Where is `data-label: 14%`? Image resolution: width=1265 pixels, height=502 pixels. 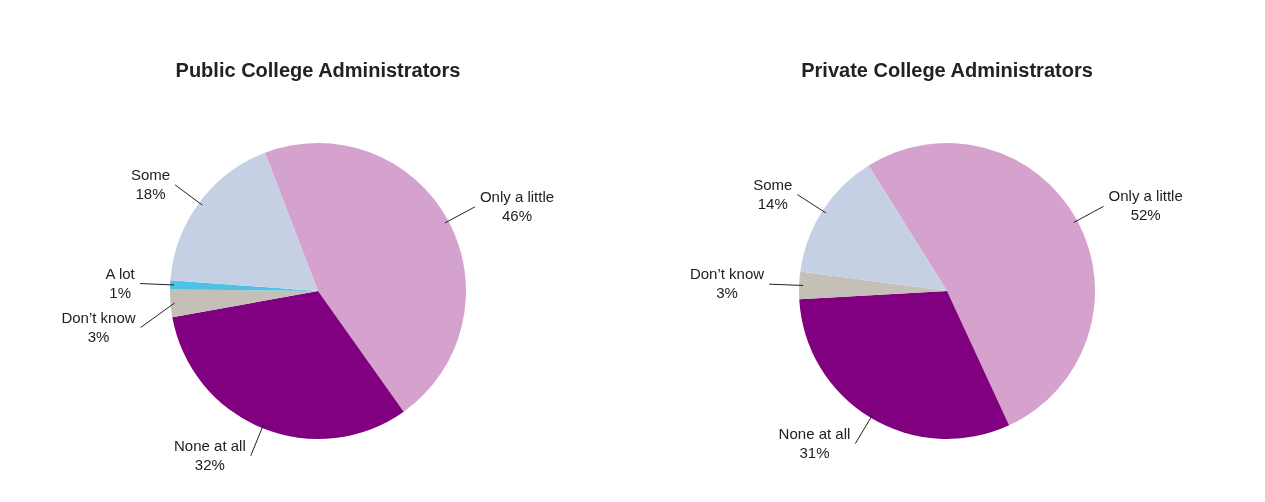
data-label: 14% is located at coordinates (772, 203).